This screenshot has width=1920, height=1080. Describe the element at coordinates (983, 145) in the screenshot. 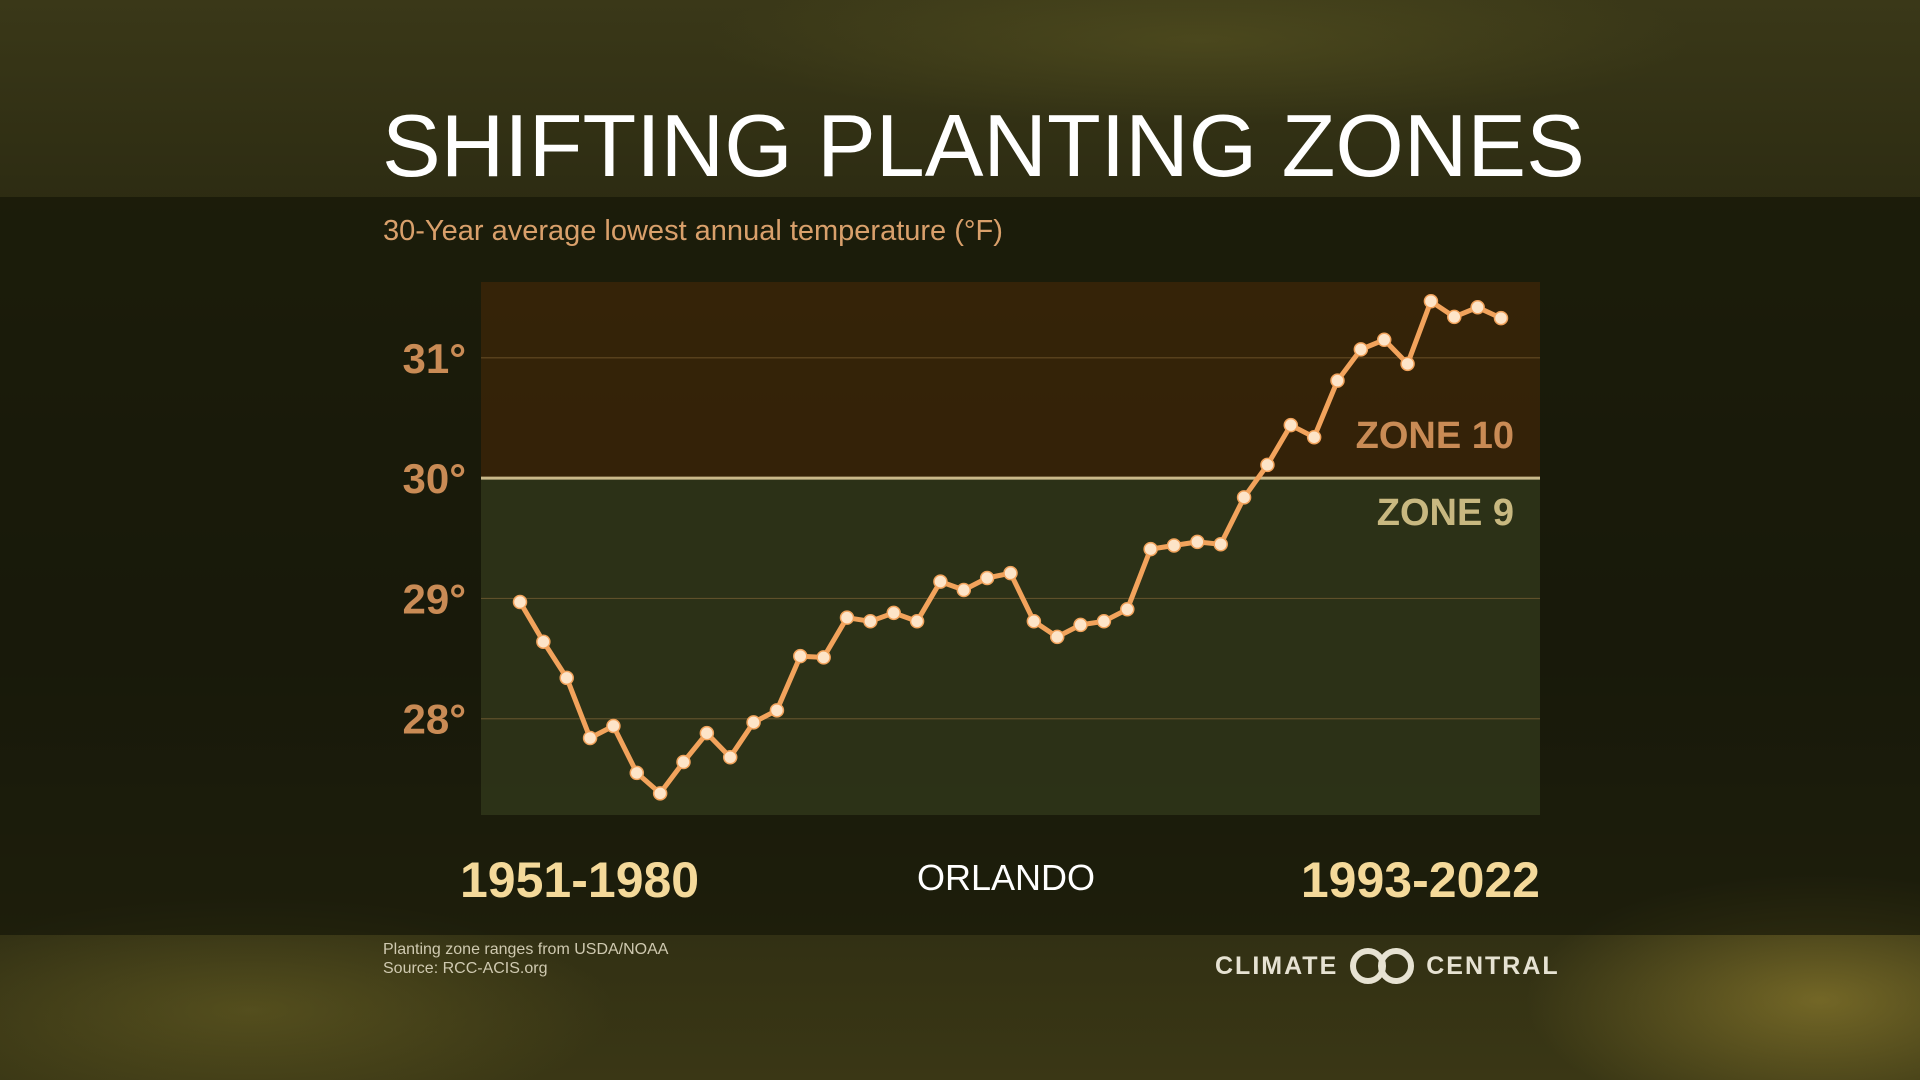

I see `page-title: SHIFTING PLANTING ZONES` at that location.